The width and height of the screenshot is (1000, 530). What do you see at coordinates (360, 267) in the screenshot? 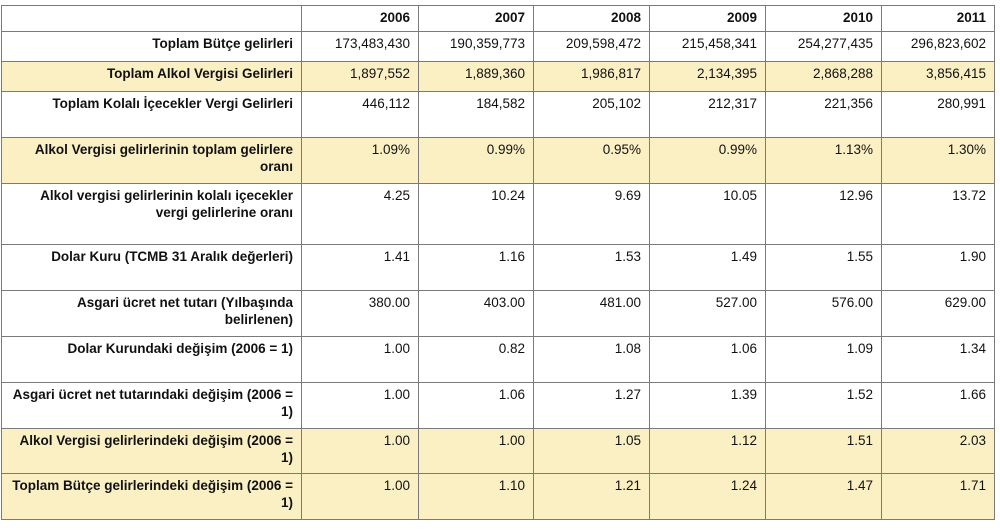
I see `value-cell: 1.41` at bounding box center [360, 267].